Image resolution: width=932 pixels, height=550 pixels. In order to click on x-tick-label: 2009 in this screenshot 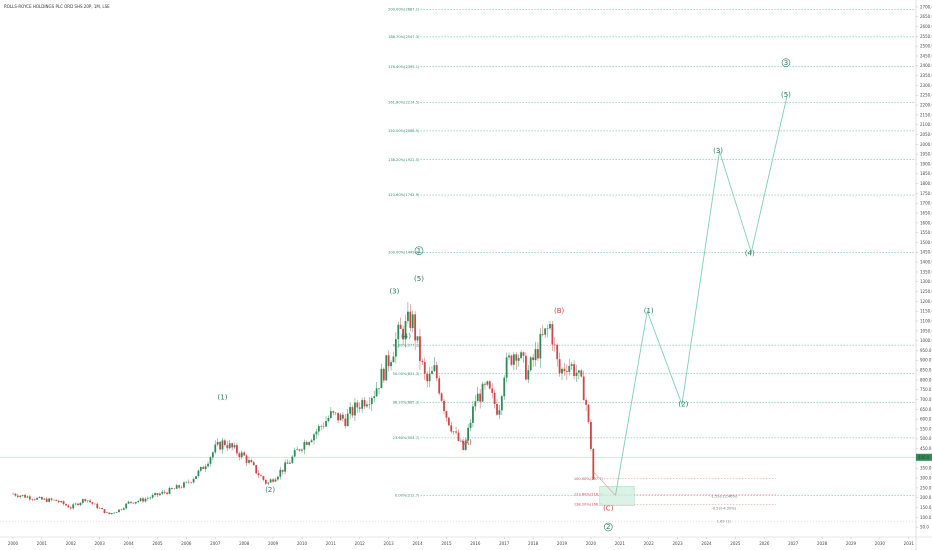, I will do `click(273, 543)`.